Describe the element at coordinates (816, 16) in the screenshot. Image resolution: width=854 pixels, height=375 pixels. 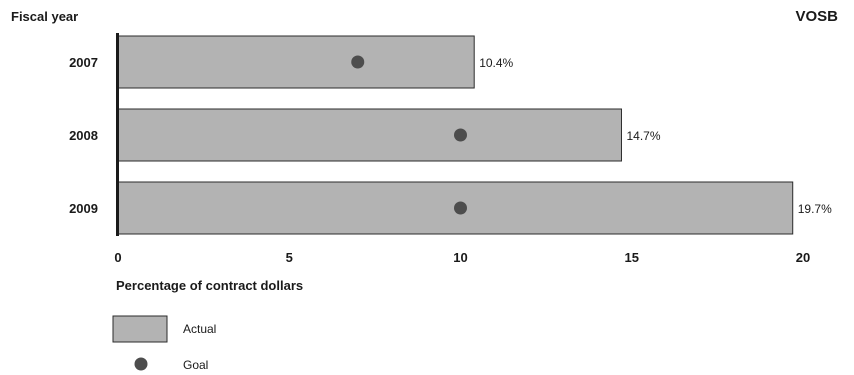
I see `chart-title: VOSB` at that location.